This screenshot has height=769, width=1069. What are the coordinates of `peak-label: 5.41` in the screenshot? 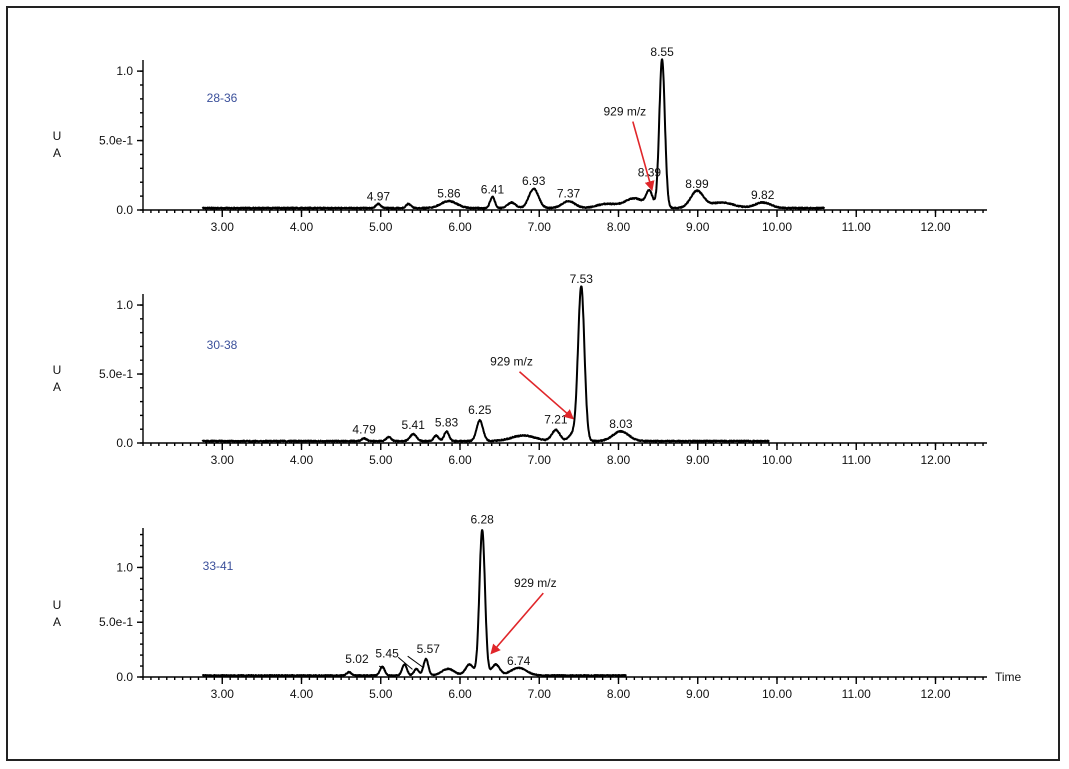 It's located at (414, 425).